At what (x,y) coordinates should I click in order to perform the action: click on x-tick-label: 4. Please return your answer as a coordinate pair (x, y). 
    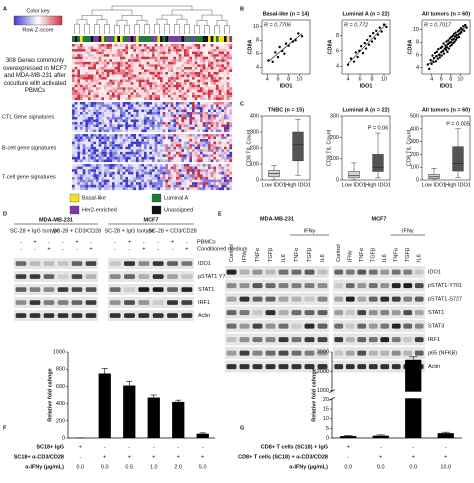
    Looking at the image, I should click on (431, 79).